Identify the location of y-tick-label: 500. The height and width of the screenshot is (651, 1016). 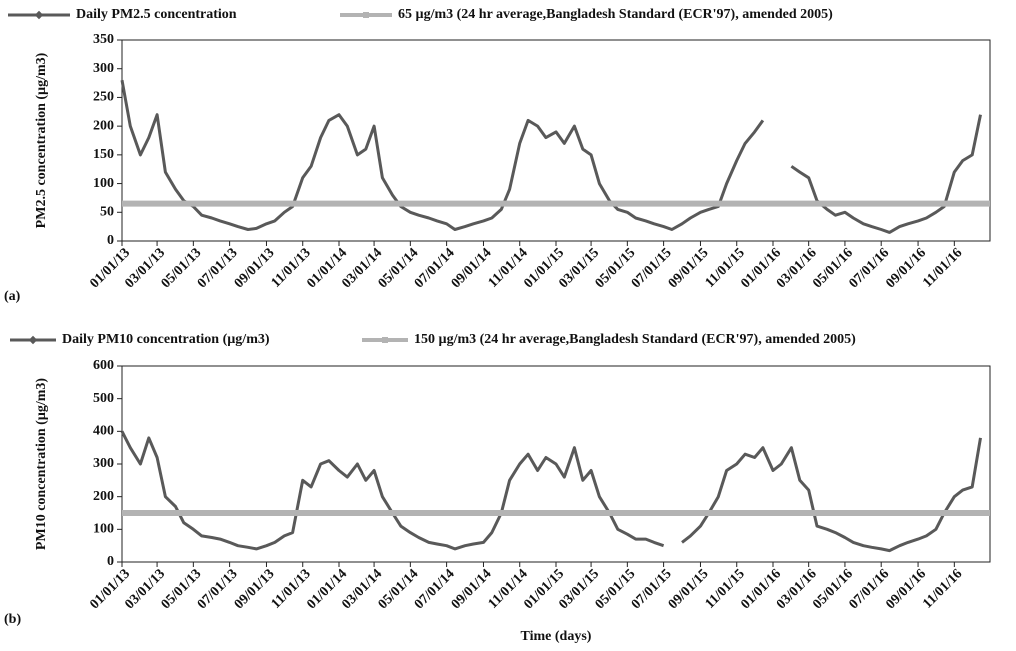
(103, 398).